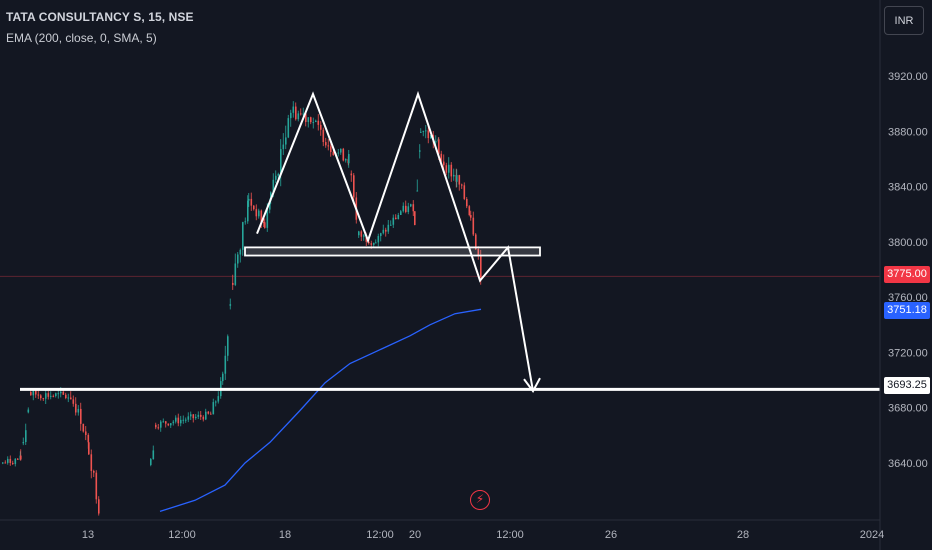  What do you see at coordinates (442, 530) in the screenshot?
I see `time-axis: 13 12:00 18 12:00 20 12:00 26 28 2024` at bounding box center [442, 530].